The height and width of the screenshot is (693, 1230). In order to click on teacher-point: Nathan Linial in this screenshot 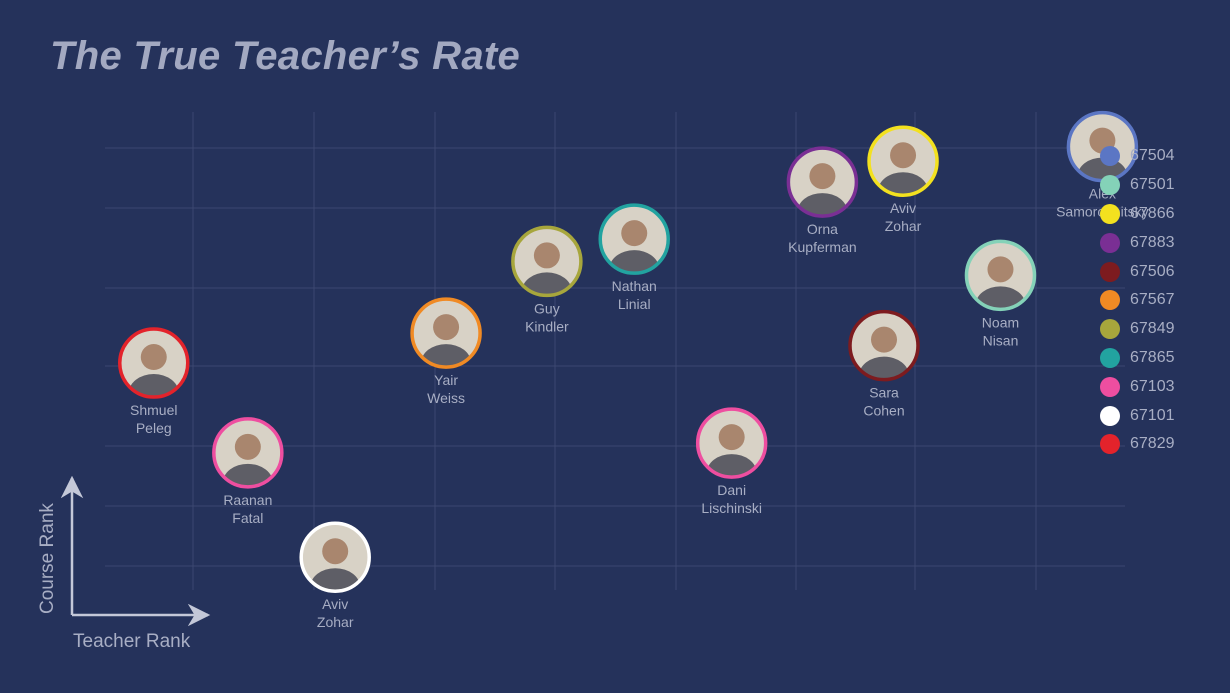, I will do `click(634, 257)`.